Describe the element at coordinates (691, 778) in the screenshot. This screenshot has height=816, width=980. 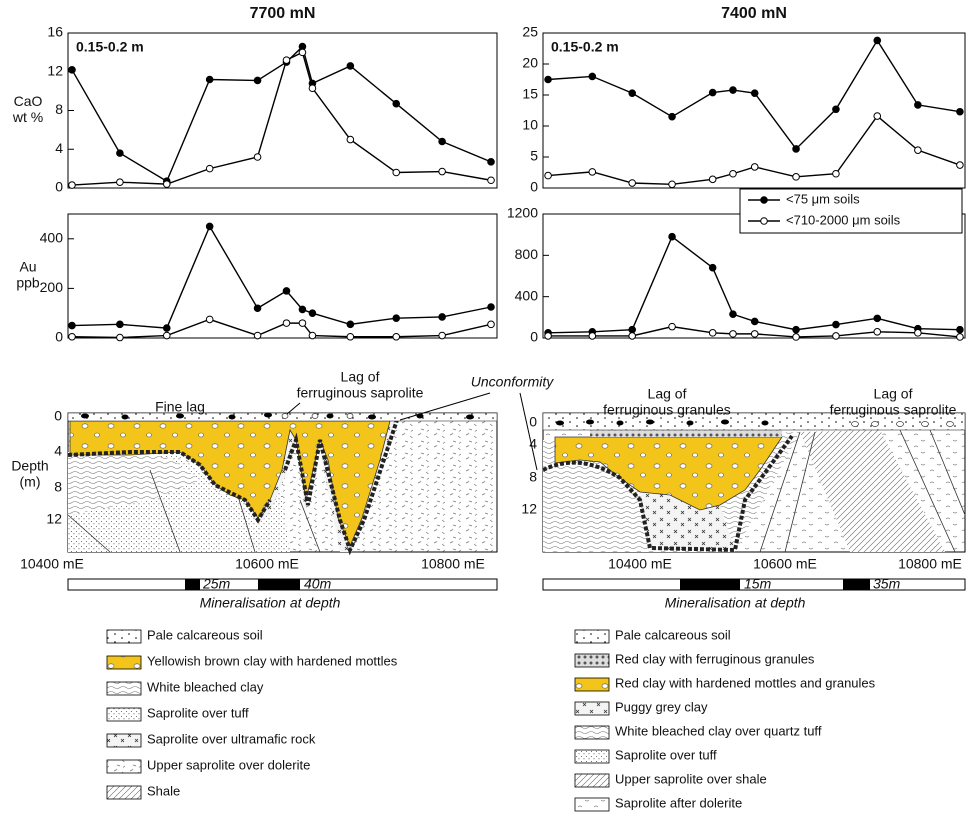
I see `legend-label: Upper saprolite over shale` at that location.